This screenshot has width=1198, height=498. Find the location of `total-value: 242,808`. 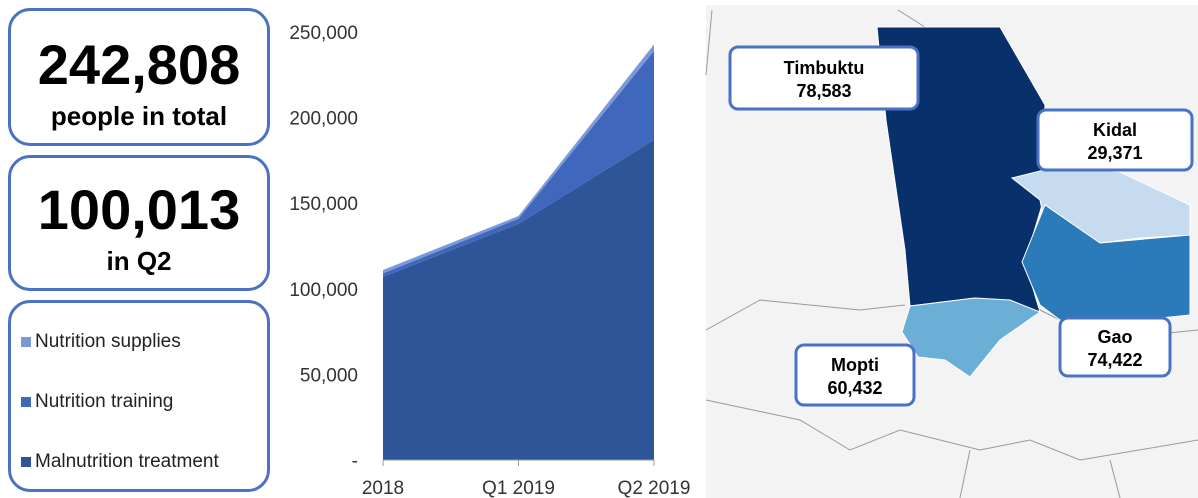

total-value: 242,808 is located at coordinates (139, 64).